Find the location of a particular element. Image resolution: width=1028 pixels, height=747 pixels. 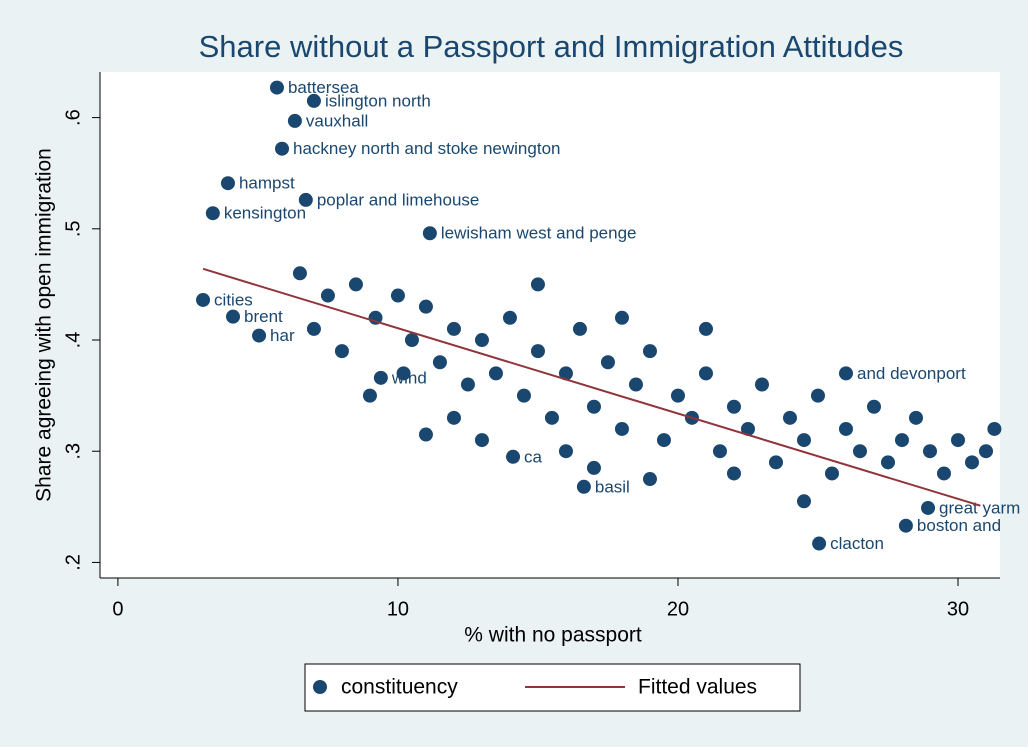

x-axis-title: % with no passport is located at coordinates (553, 635).